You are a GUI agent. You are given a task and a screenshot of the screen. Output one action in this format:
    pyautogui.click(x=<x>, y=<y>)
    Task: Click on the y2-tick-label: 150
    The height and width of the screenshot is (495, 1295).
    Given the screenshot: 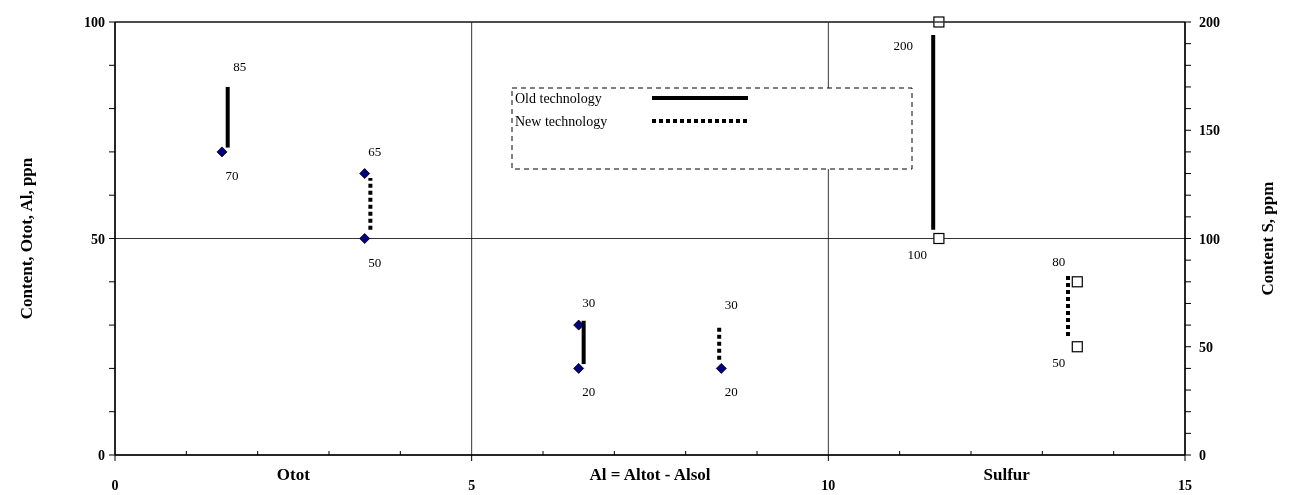 What is the action you would take?
    pyautogui.click(x=1209, y=131)
    